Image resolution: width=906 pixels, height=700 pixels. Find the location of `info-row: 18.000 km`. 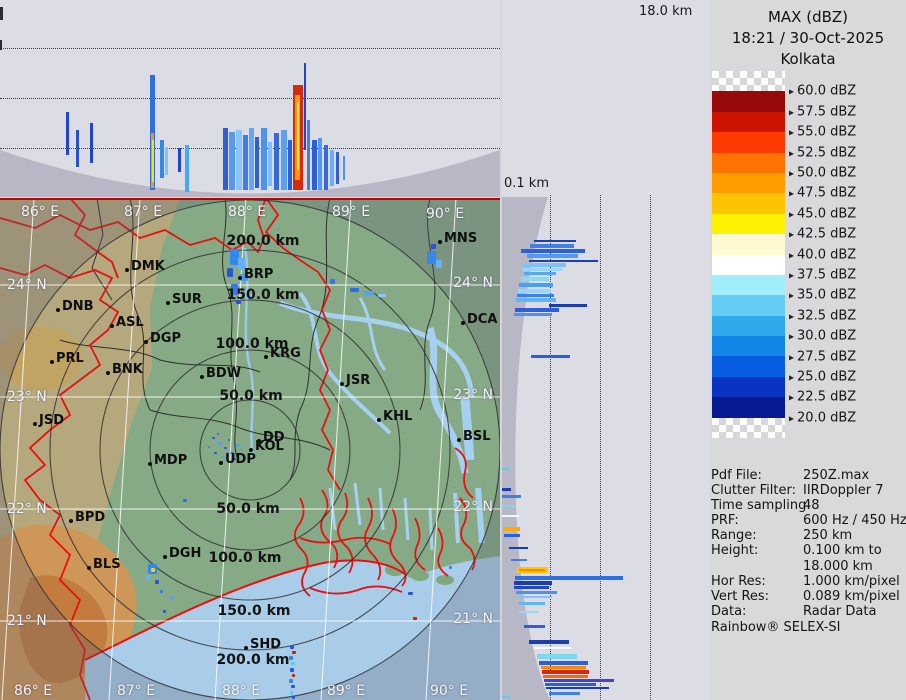

info-row: 18.000 km is located at coordinates (808, 566).